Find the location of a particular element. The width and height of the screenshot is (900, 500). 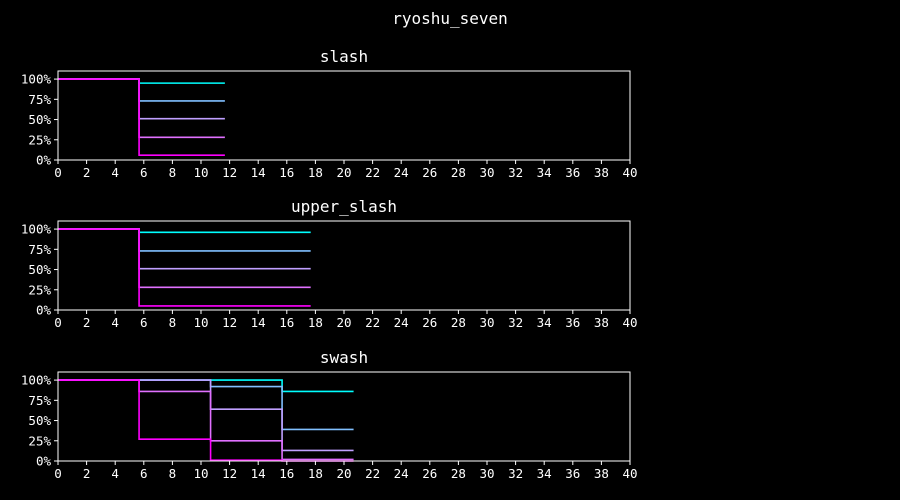

chart-title: upper_slash is located at coordinates (344, 206).